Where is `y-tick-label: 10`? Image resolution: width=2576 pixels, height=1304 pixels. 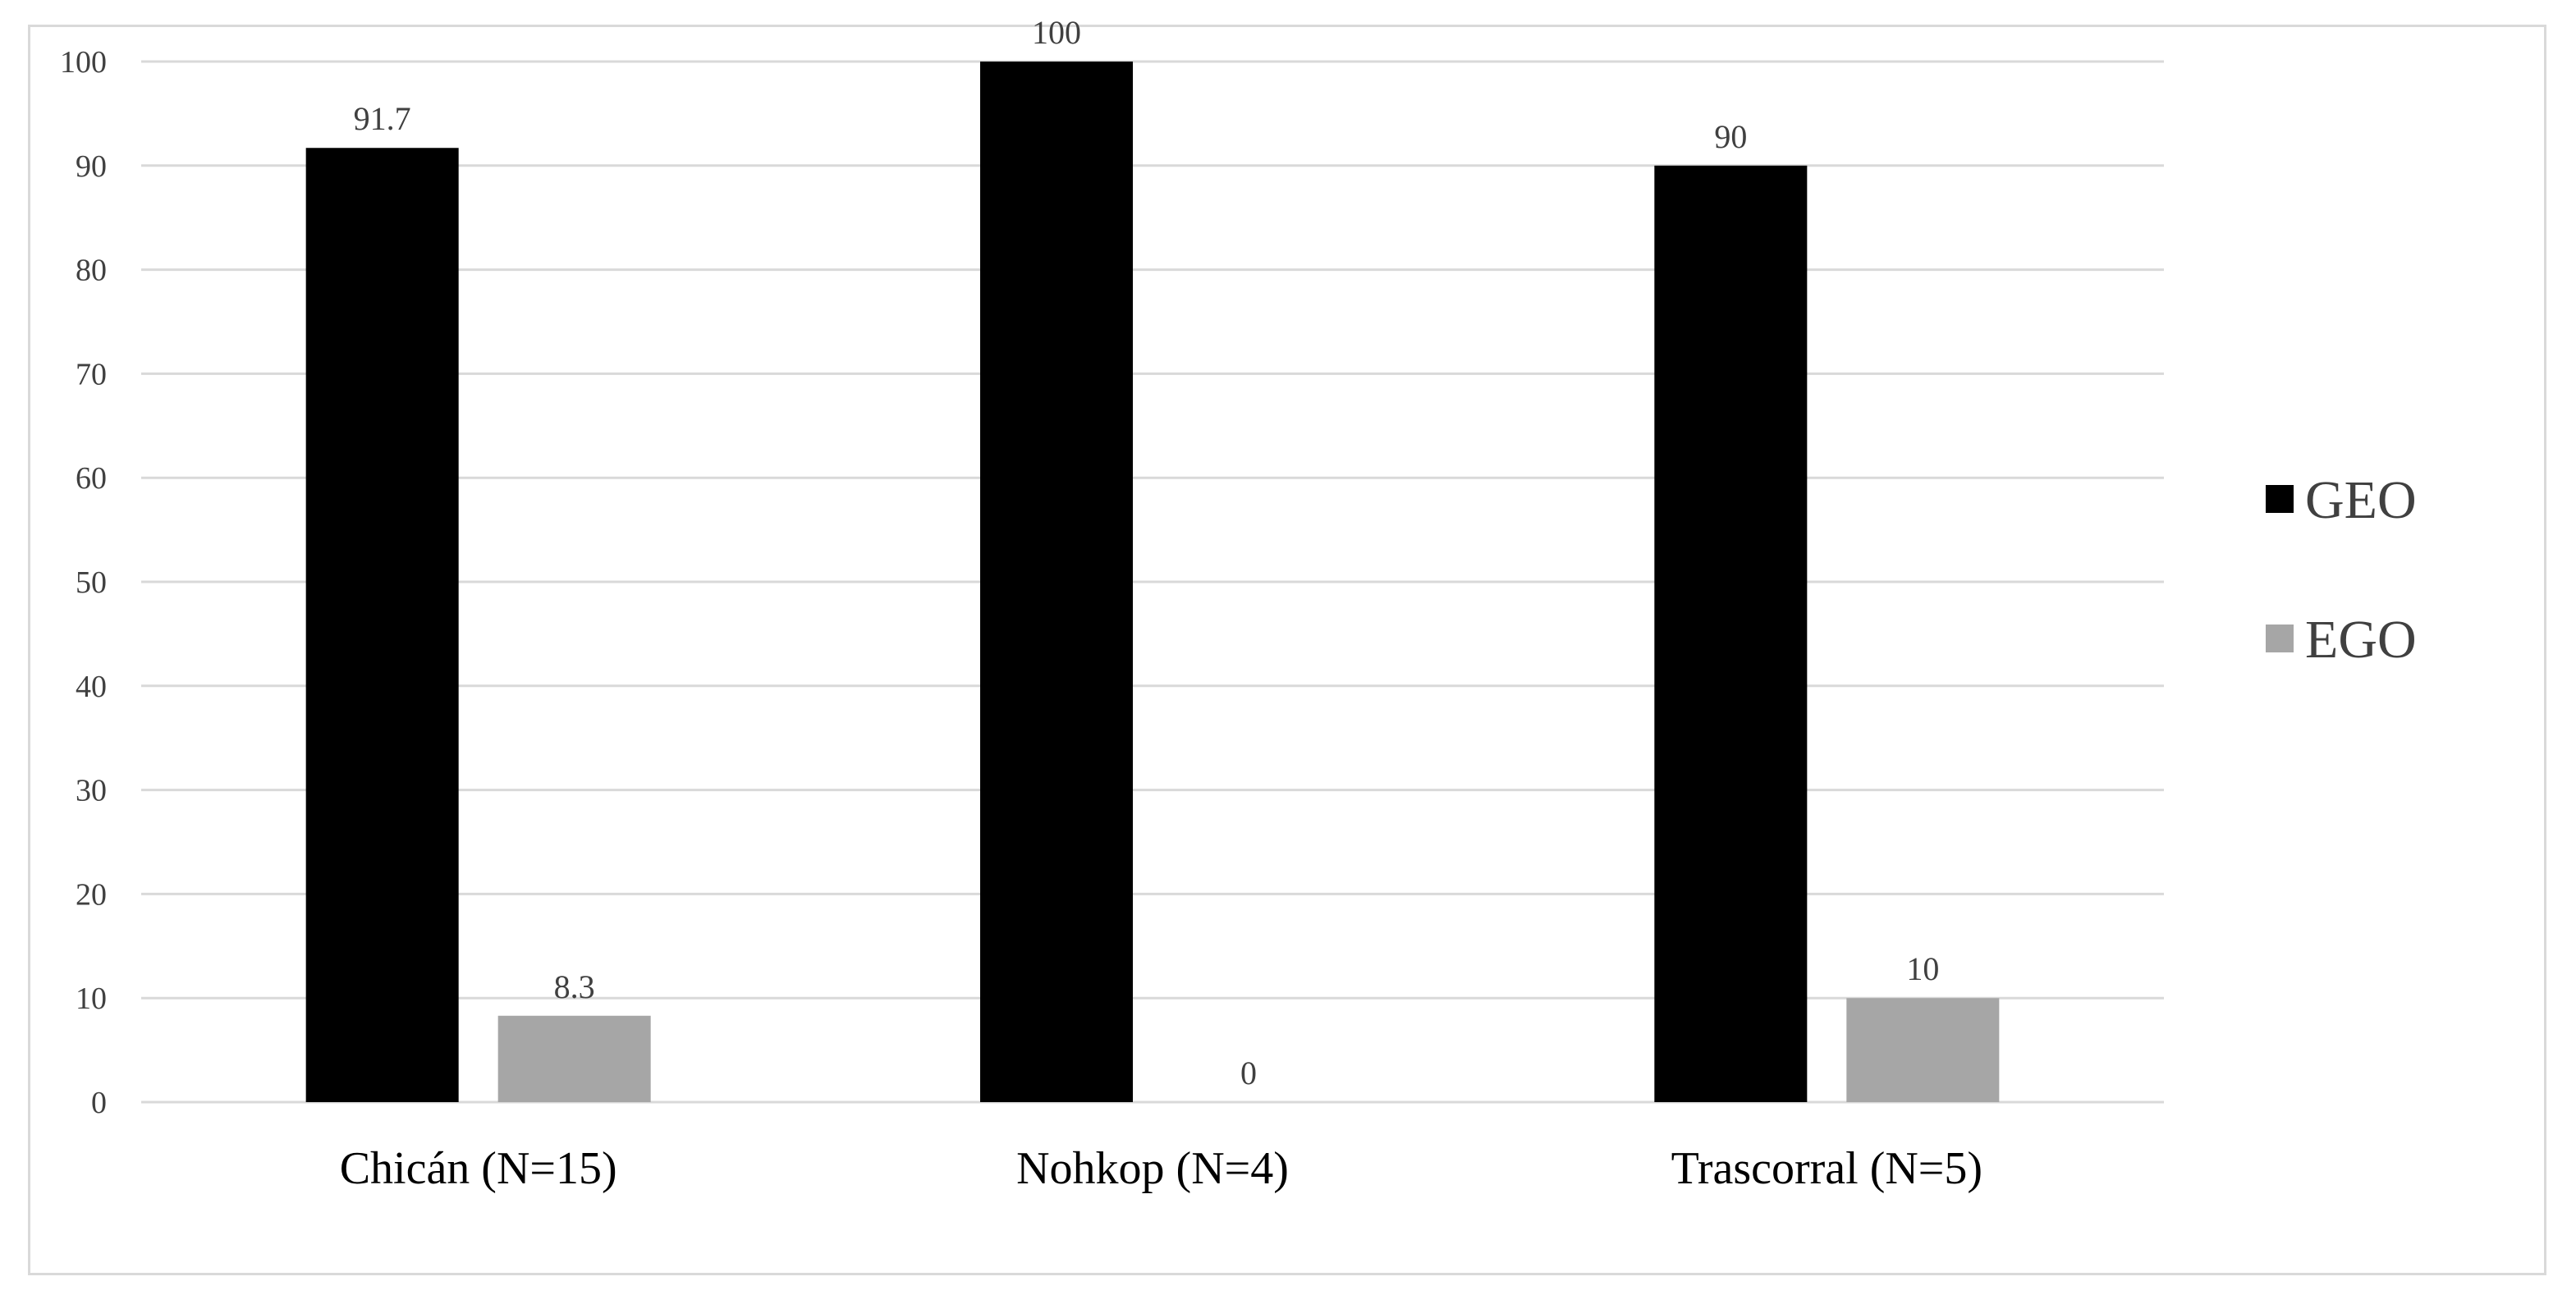
y-tick-label: 10 is located at coordinates (92, 998).